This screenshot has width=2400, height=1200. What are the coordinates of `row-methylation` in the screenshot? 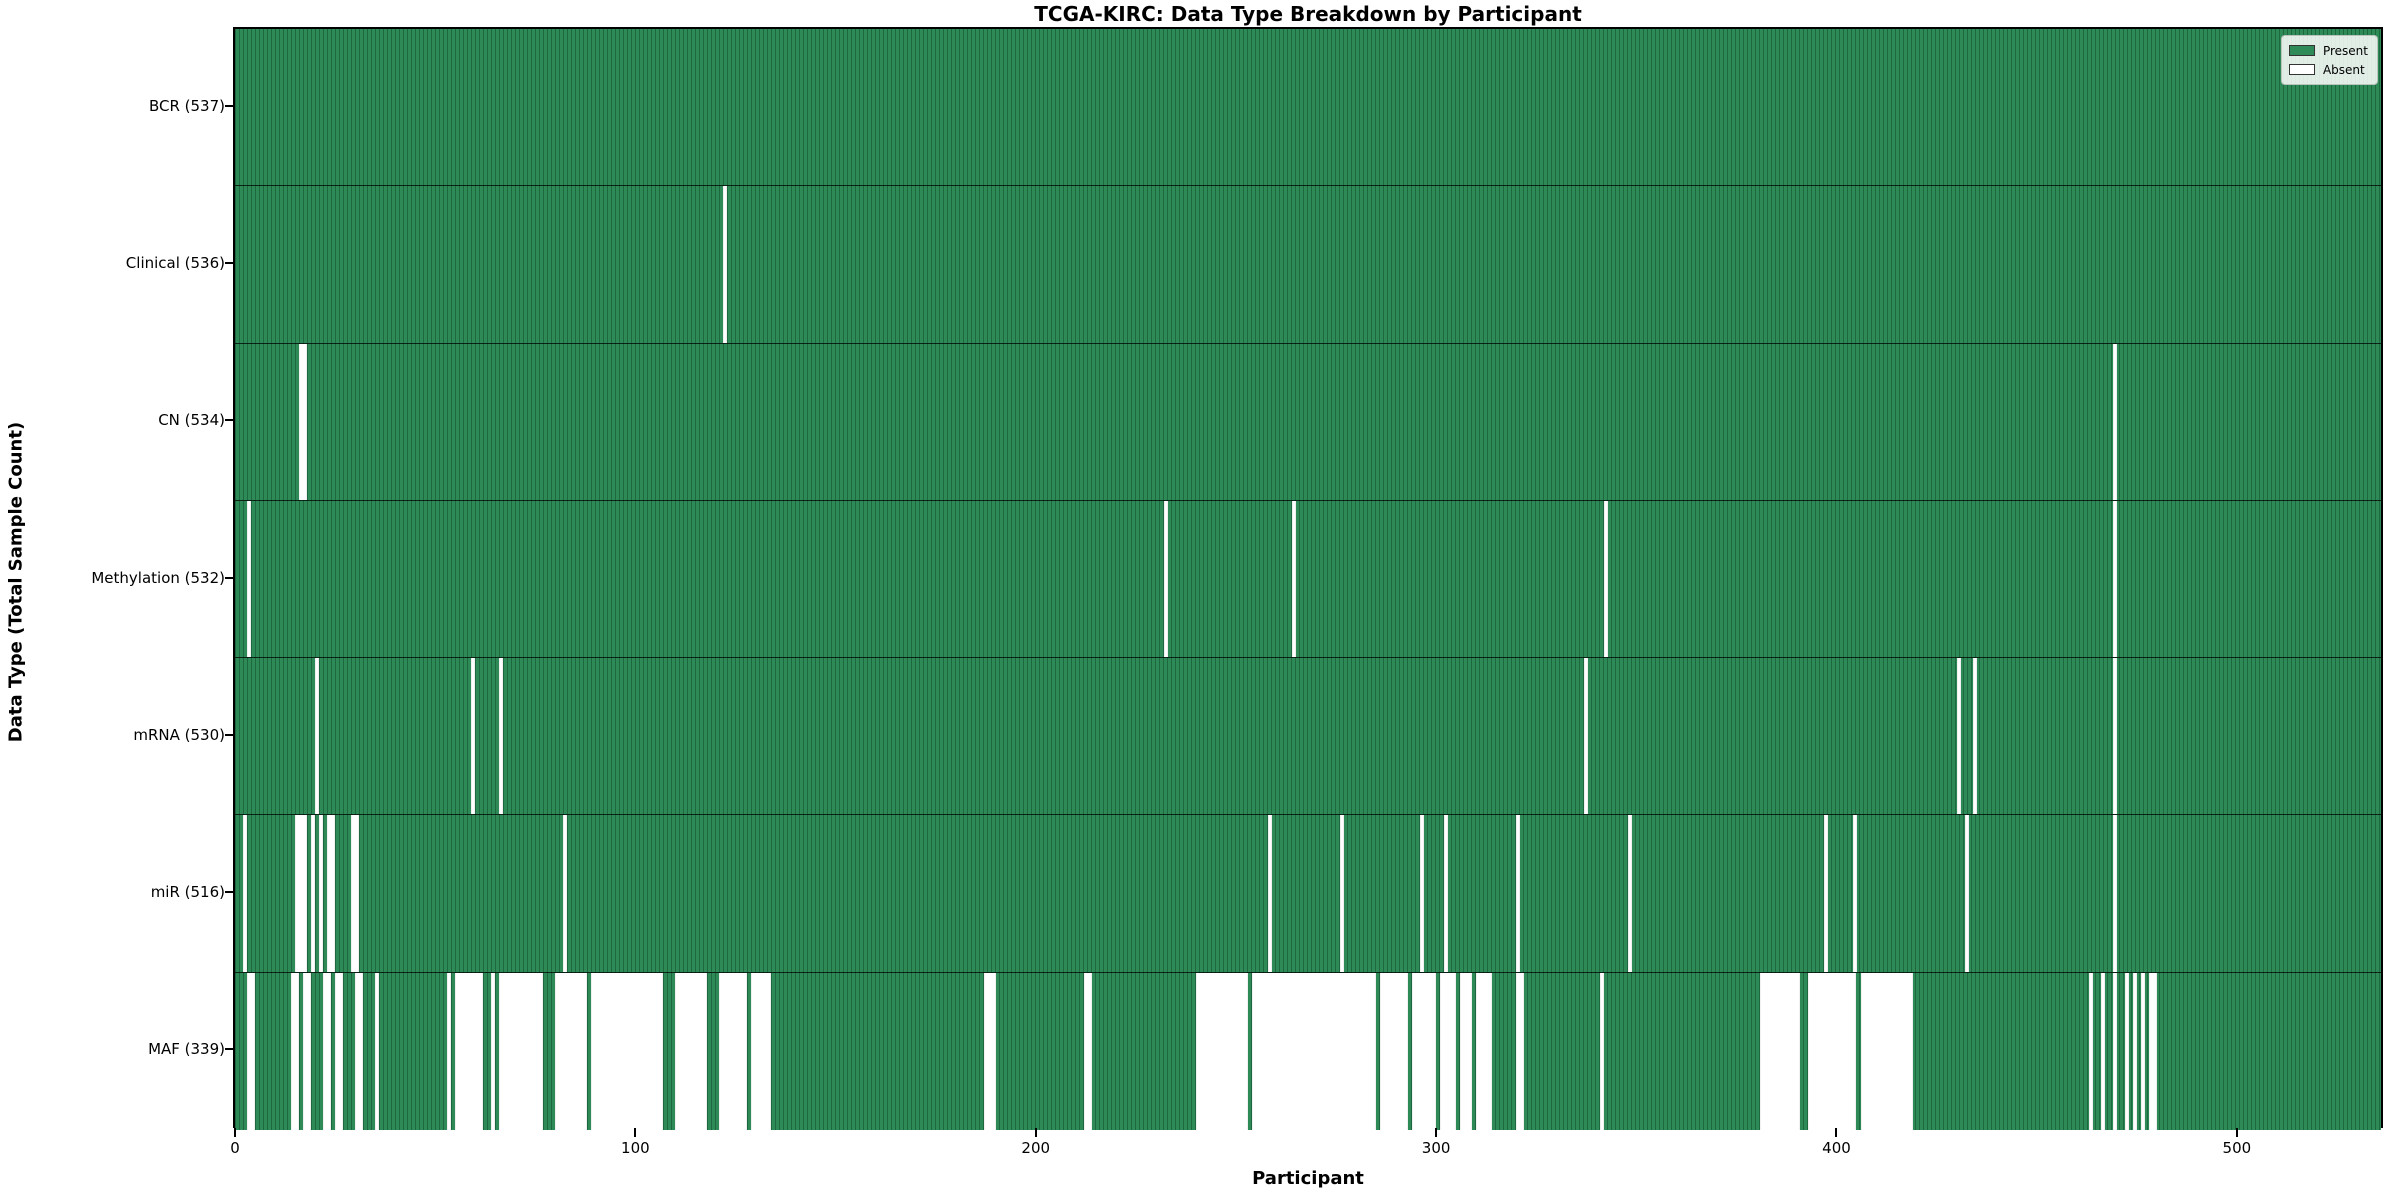 It's located at (1308, 579).